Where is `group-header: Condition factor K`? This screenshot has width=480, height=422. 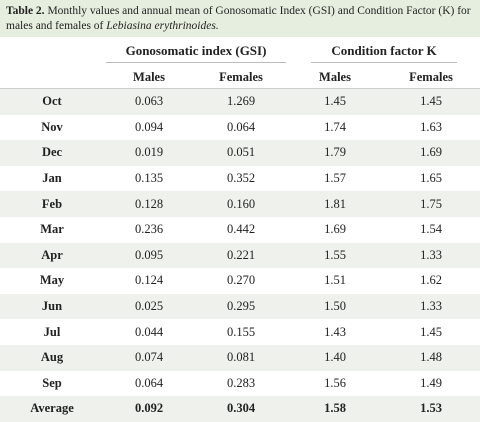
group-header: Condition factor K is located at coordinates (384, 51).